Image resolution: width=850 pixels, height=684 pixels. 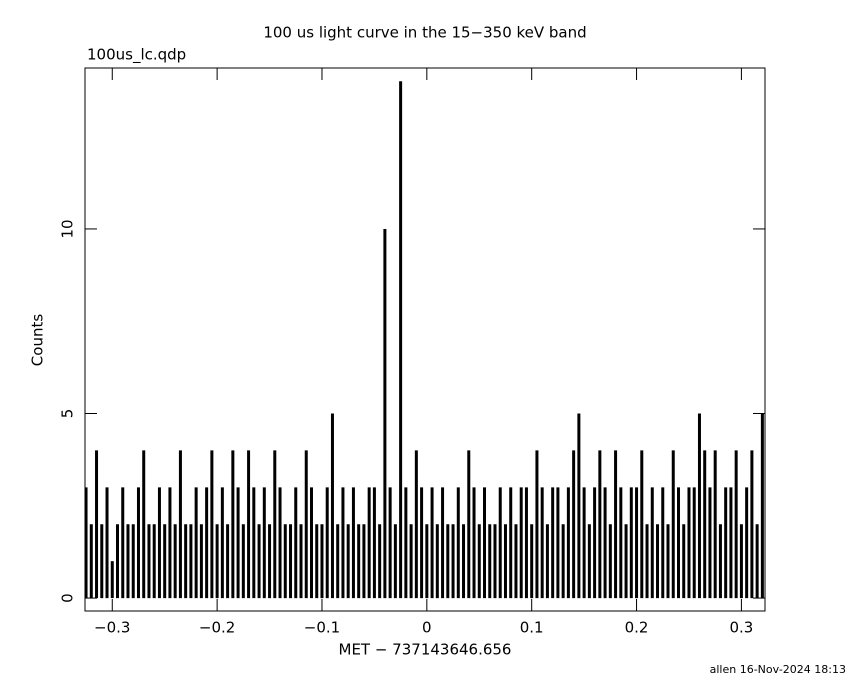 What do you see at coordinates (425, 650) in the screenshot?
I see `x-axis-label: MET − 737143646.656` at bounding box center [425, 650].